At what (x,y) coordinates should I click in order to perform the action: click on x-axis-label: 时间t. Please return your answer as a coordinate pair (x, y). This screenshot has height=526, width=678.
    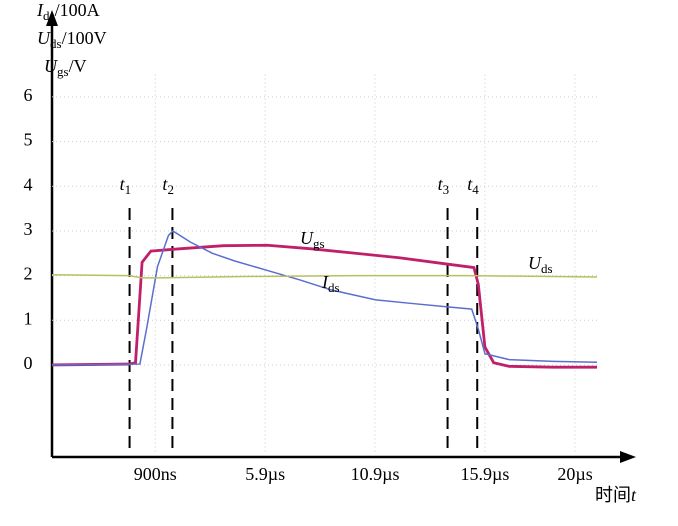
    Looking at the image, I should click on (616, 495).